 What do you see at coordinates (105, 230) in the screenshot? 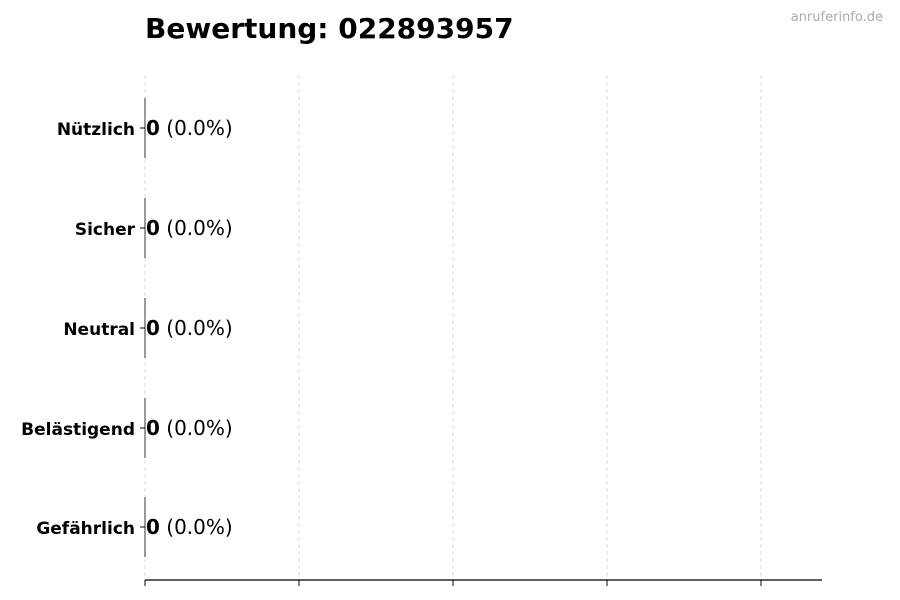
I see `y-tick-label: Sicher` at bounding box center [105, 230].